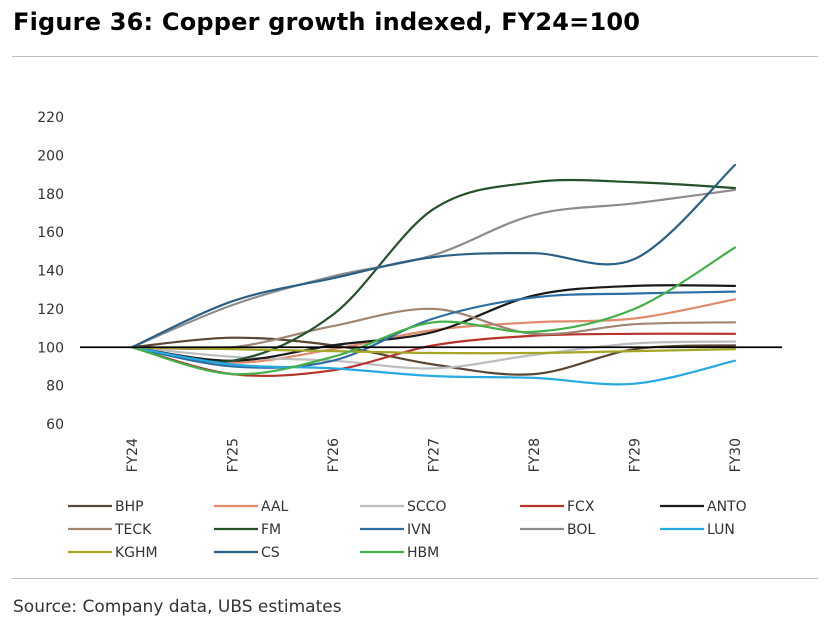  I want to click on y-tick-label: 60, so click(55, 425).